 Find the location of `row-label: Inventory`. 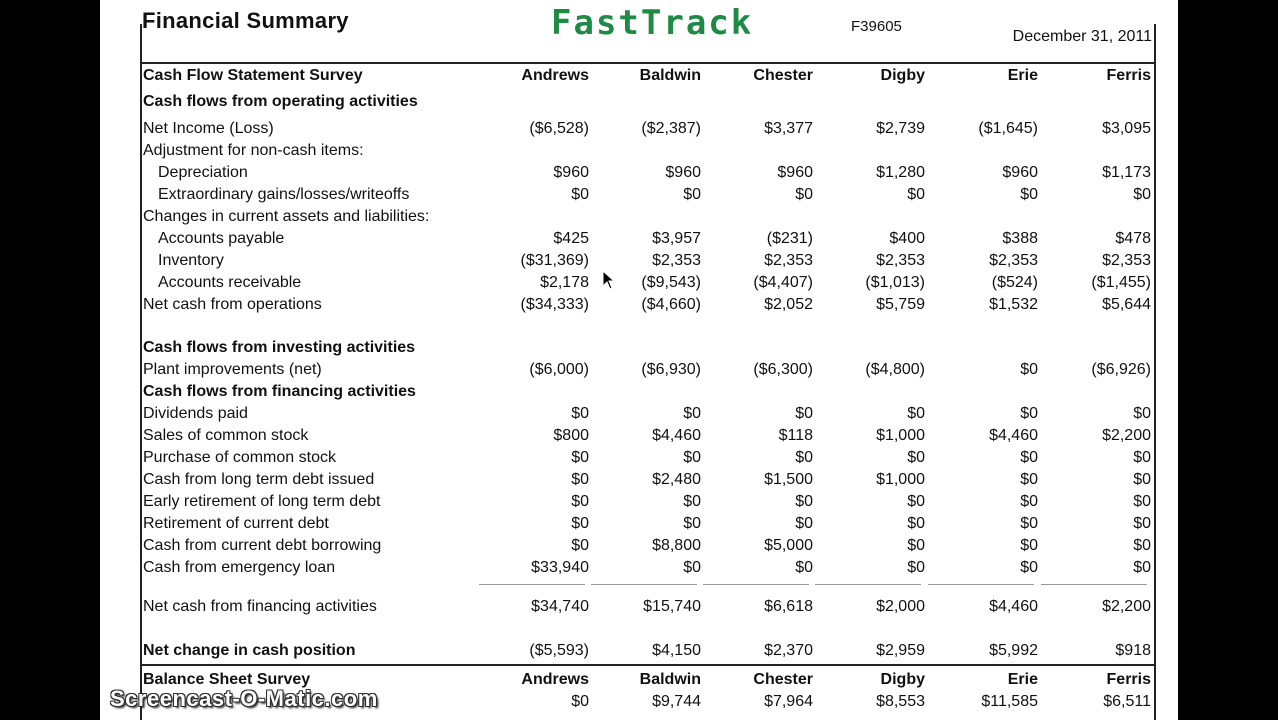

row-label: Inventory is located at coordinates (191, 260).